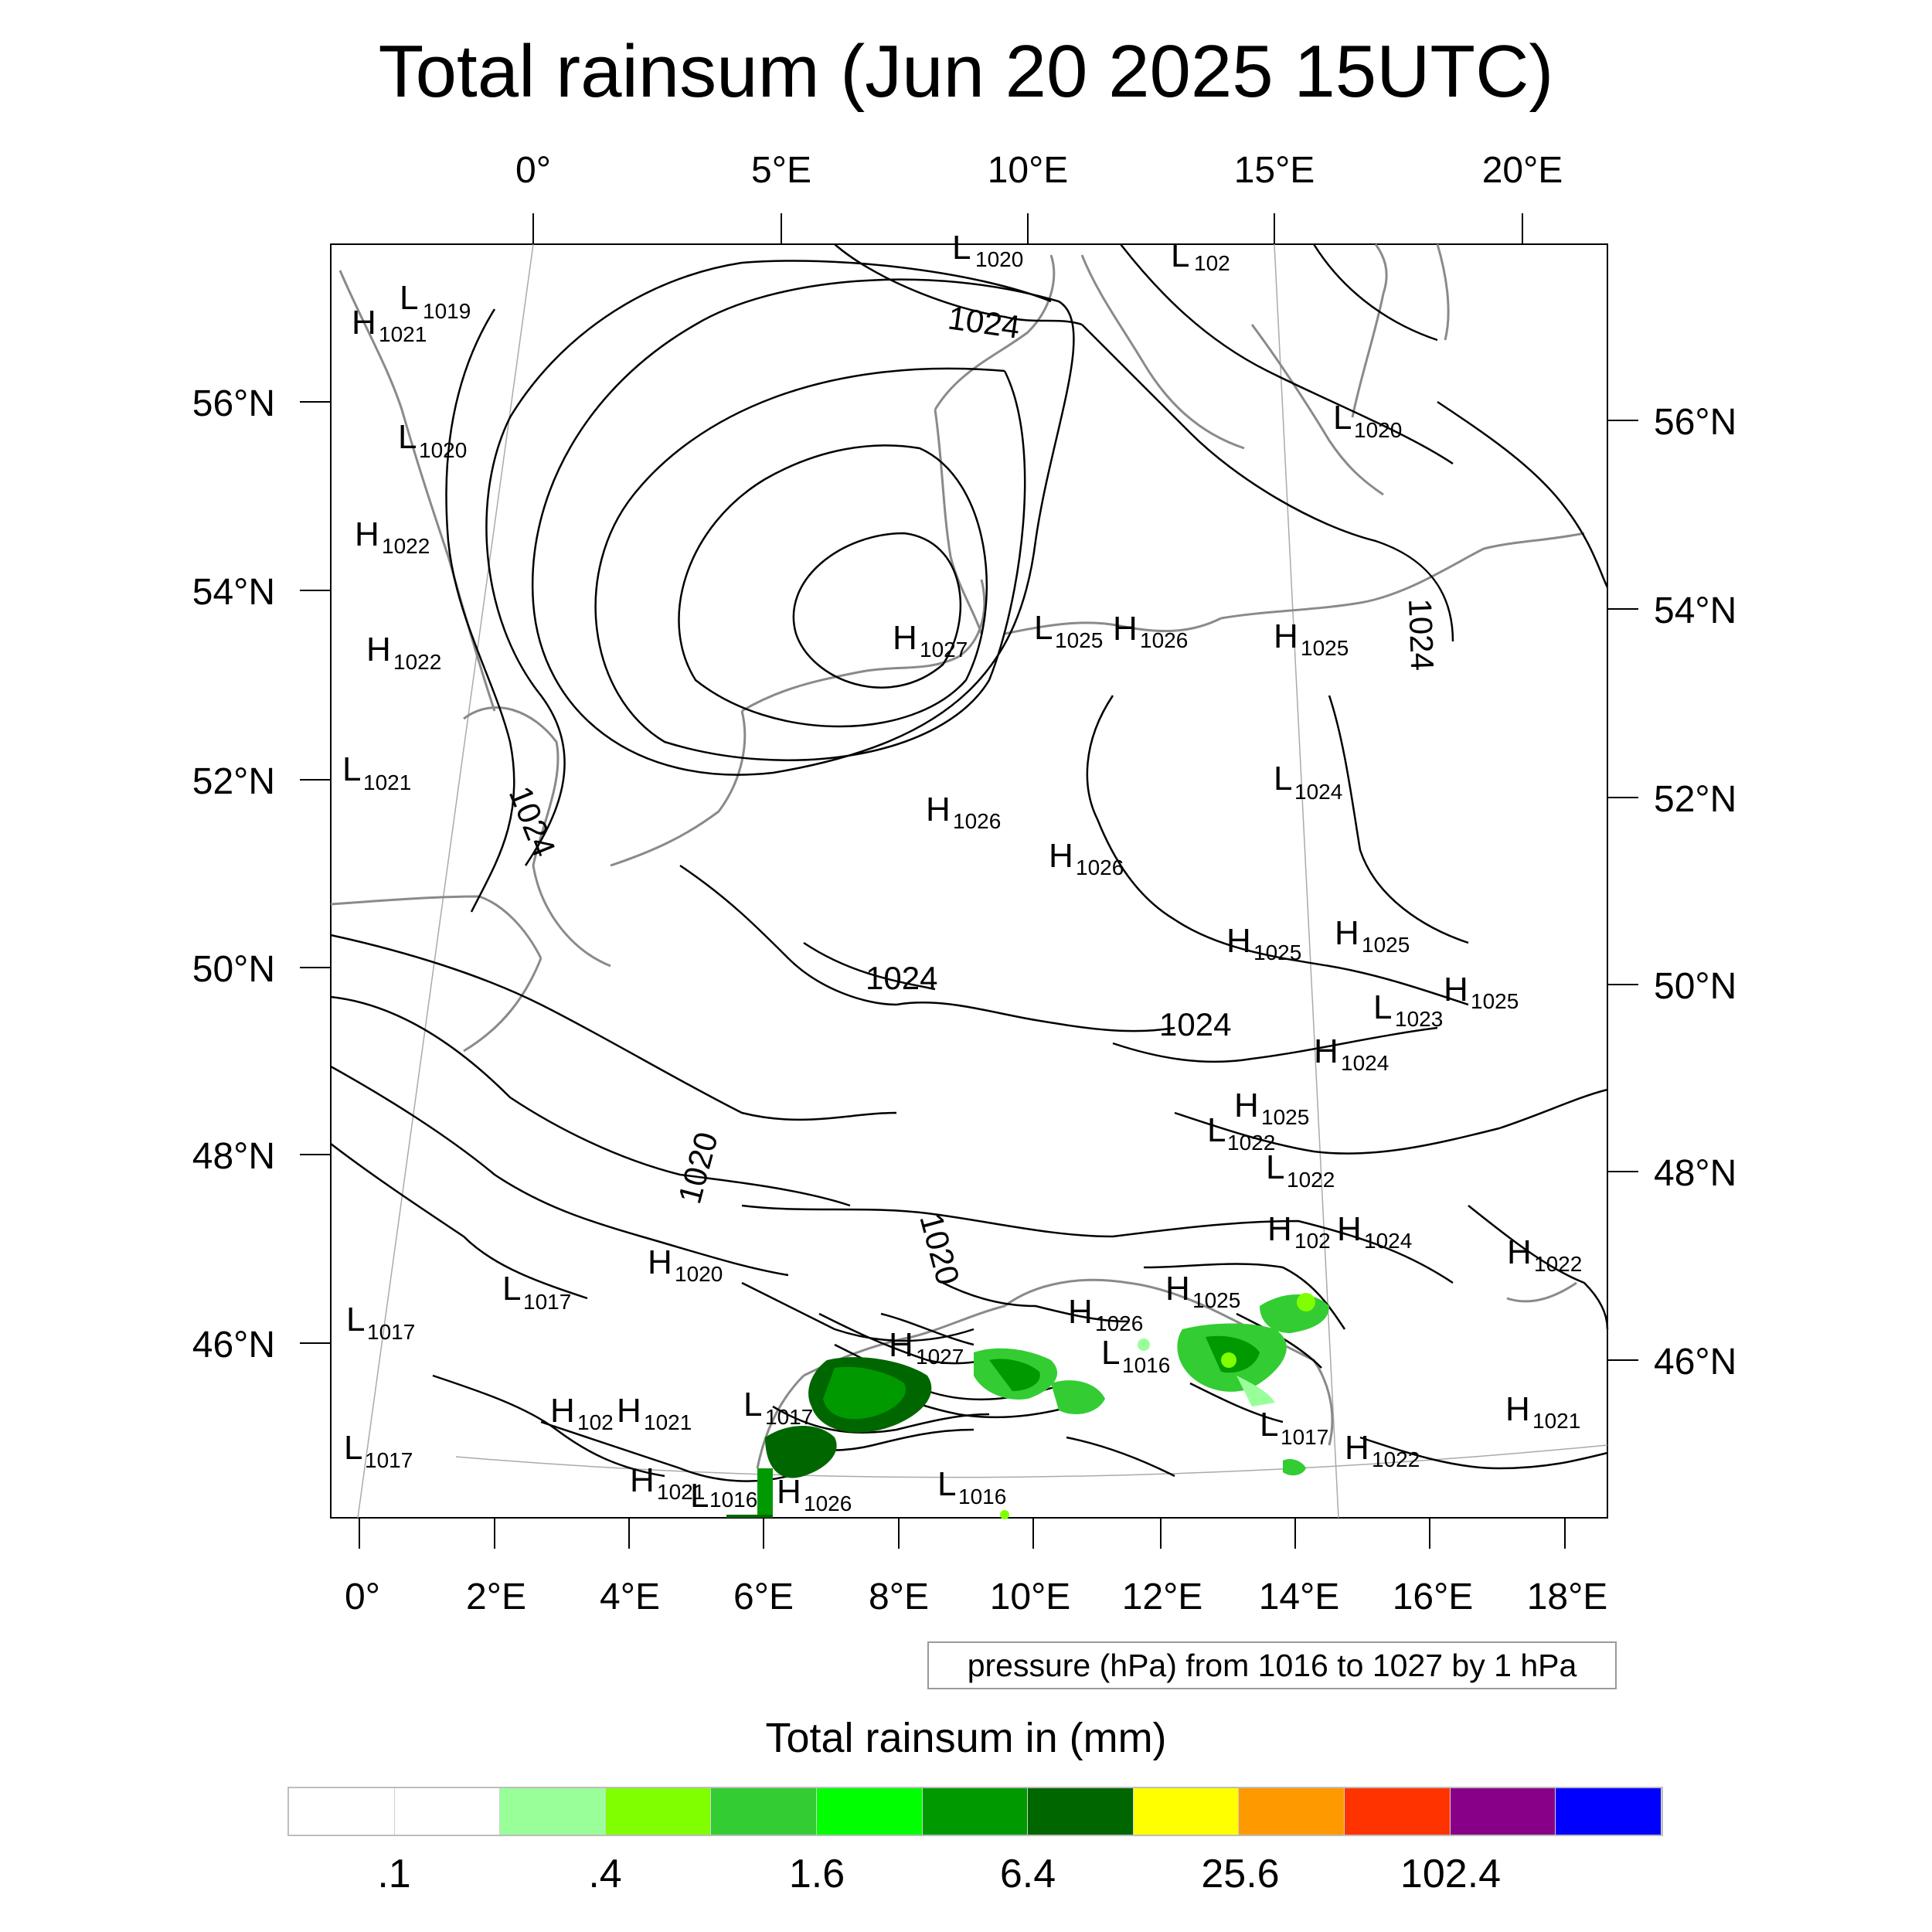 This screenshot has width=1932, height=1932. What do you see at coordinates (1069, 631) in the screenshot?
I see `pressure-center-l: L 1025` at bounding box center [1069, 631].